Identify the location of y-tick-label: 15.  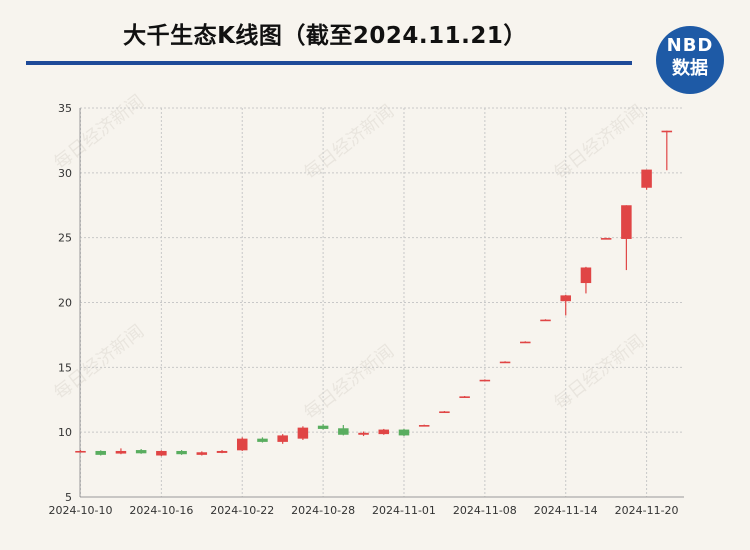
(65, 367).